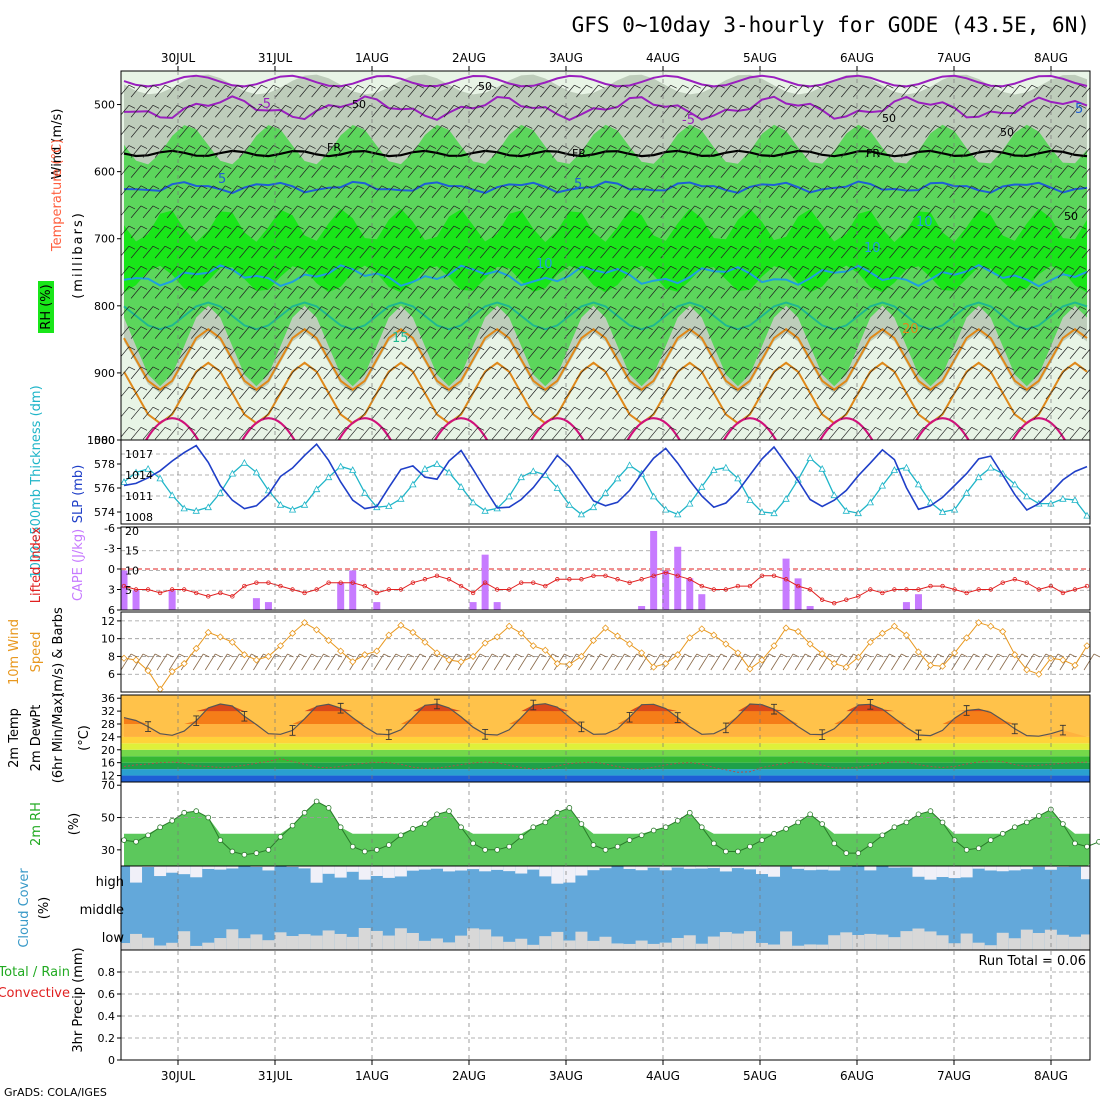  Describe the element at coordinates (14, 652) in the screenshot. I see `axis-label-10m-wind: 10m Wind` at that location.